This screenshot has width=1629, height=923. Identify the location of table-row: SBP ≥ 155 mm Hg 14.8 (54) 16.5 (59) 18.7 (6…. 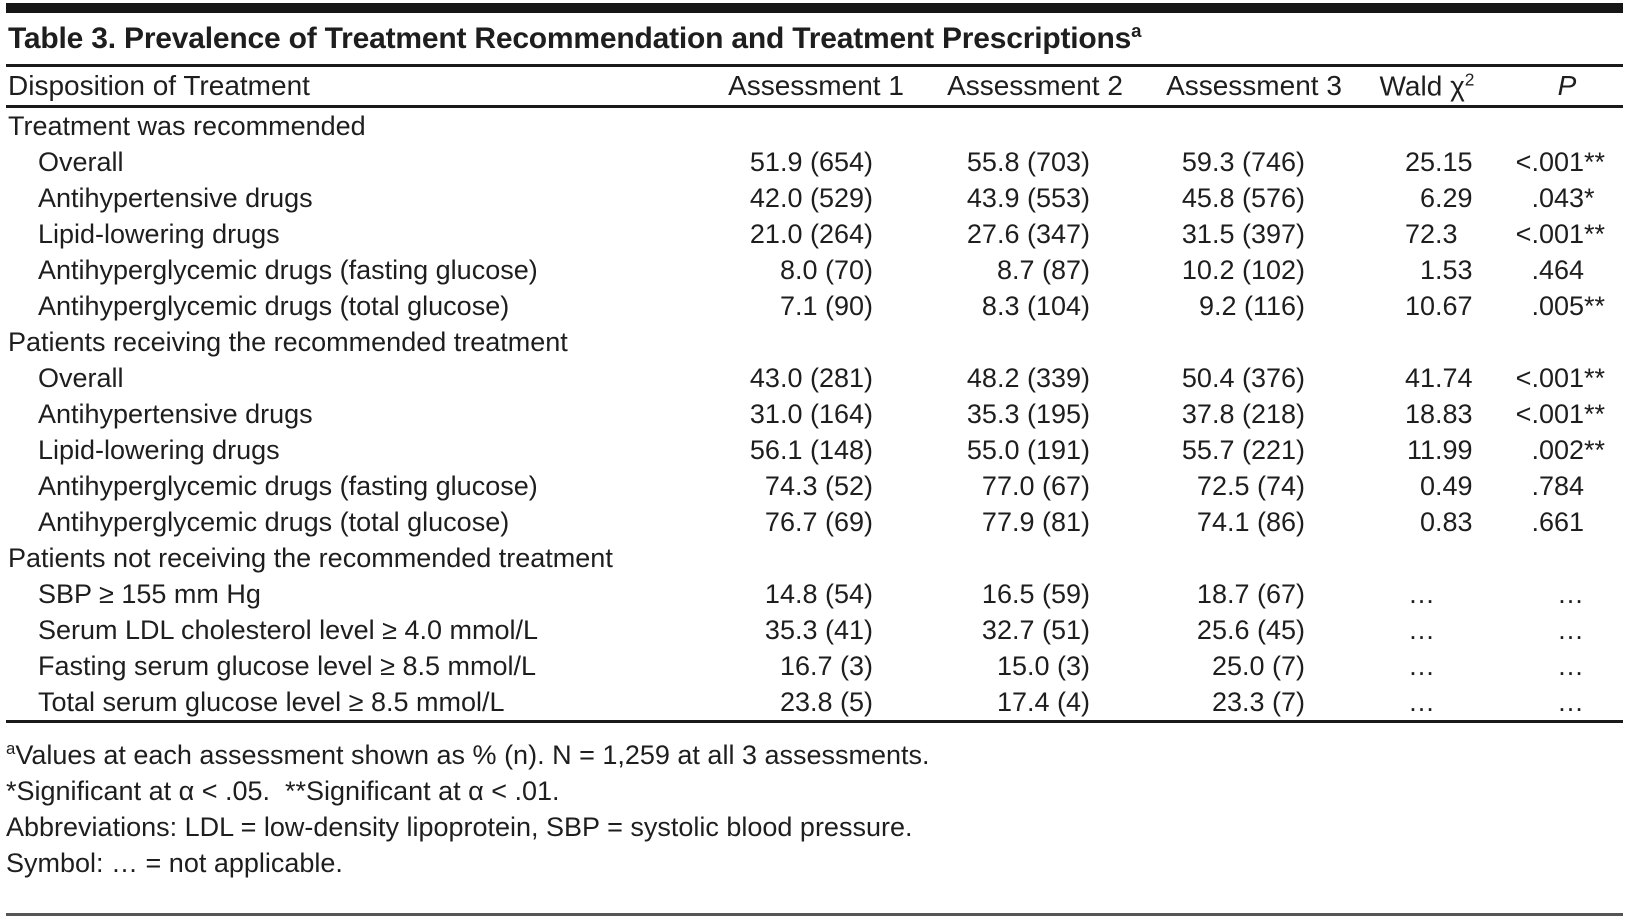
(814, 594).